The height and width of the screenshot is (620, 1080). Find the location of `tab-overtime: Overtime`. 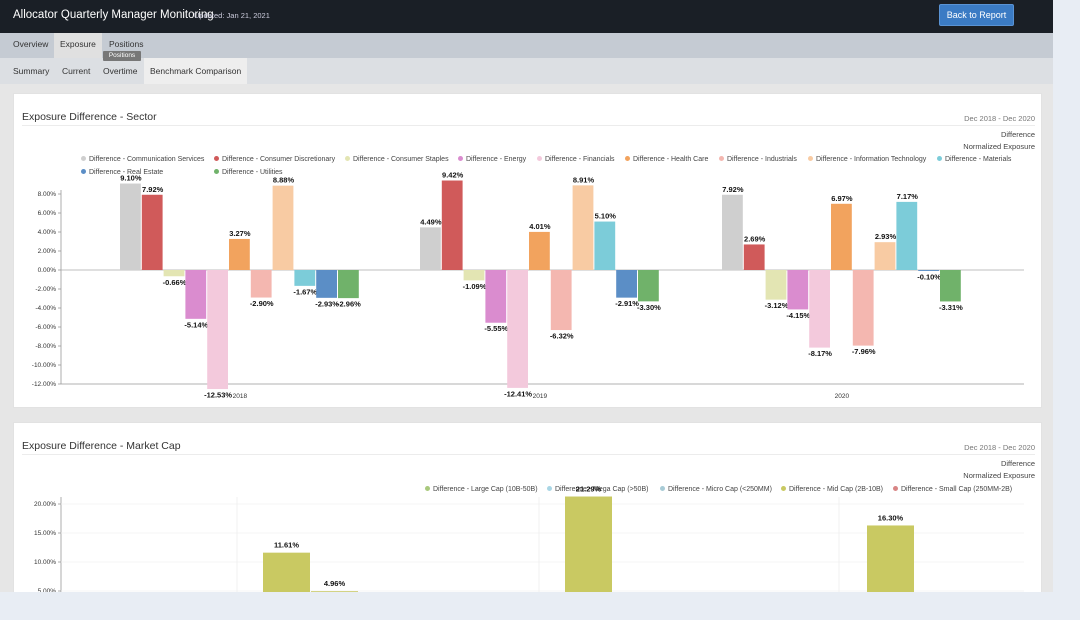

tab-overtime: Overtime is located at coordinates (120, 71).